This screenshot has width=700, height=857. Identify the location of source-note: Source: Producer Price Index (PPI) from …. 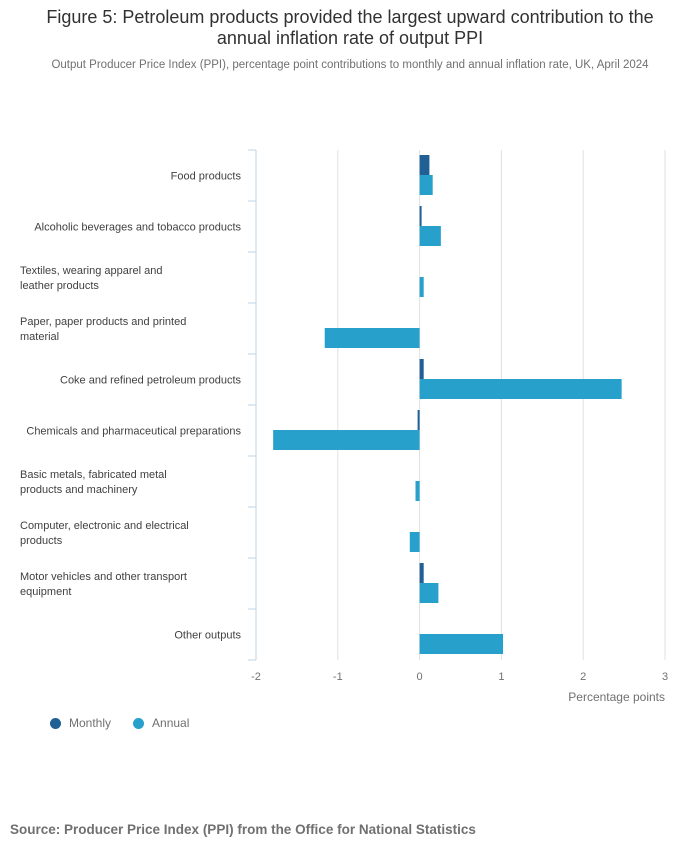
(243, 829).